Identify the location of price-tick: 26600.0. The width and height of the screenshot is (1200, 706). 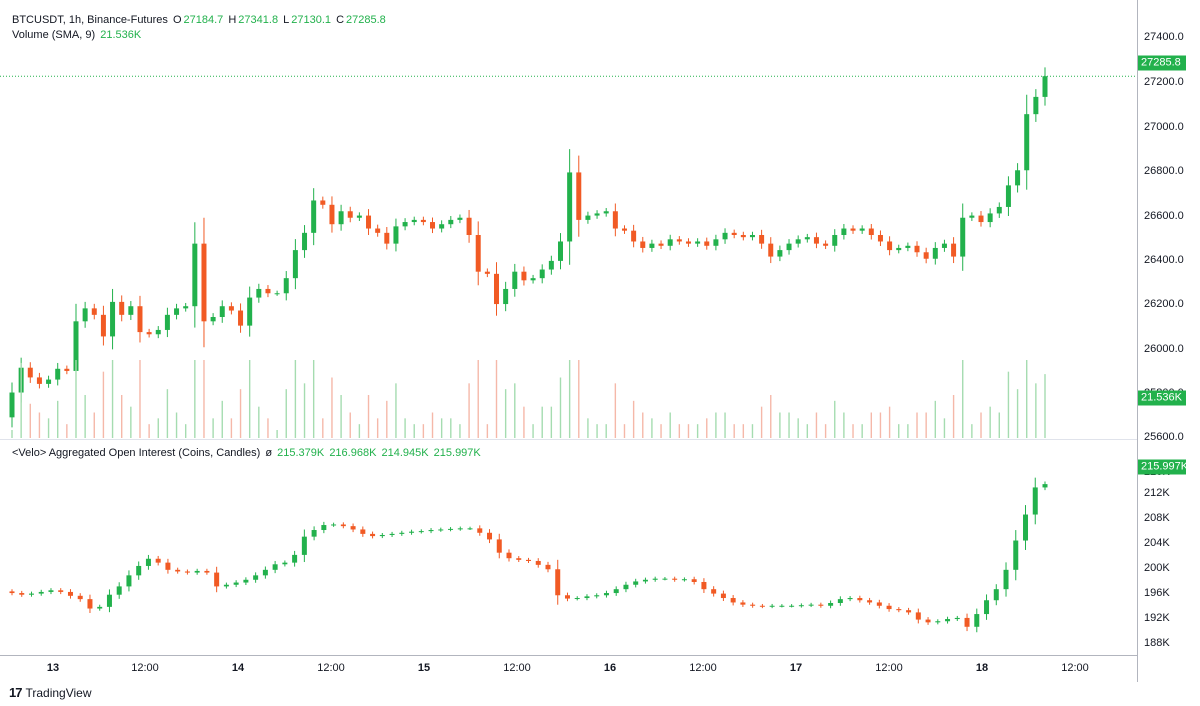
(1164, 216).